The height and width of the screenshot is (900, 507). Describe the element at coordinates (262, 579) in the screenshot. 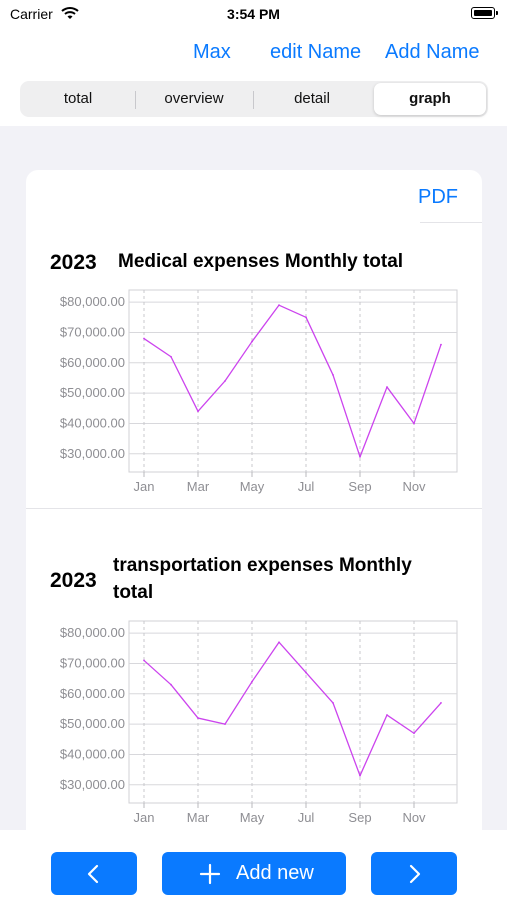

I see `chart-title: transportation expenses Monthly total` at that location.